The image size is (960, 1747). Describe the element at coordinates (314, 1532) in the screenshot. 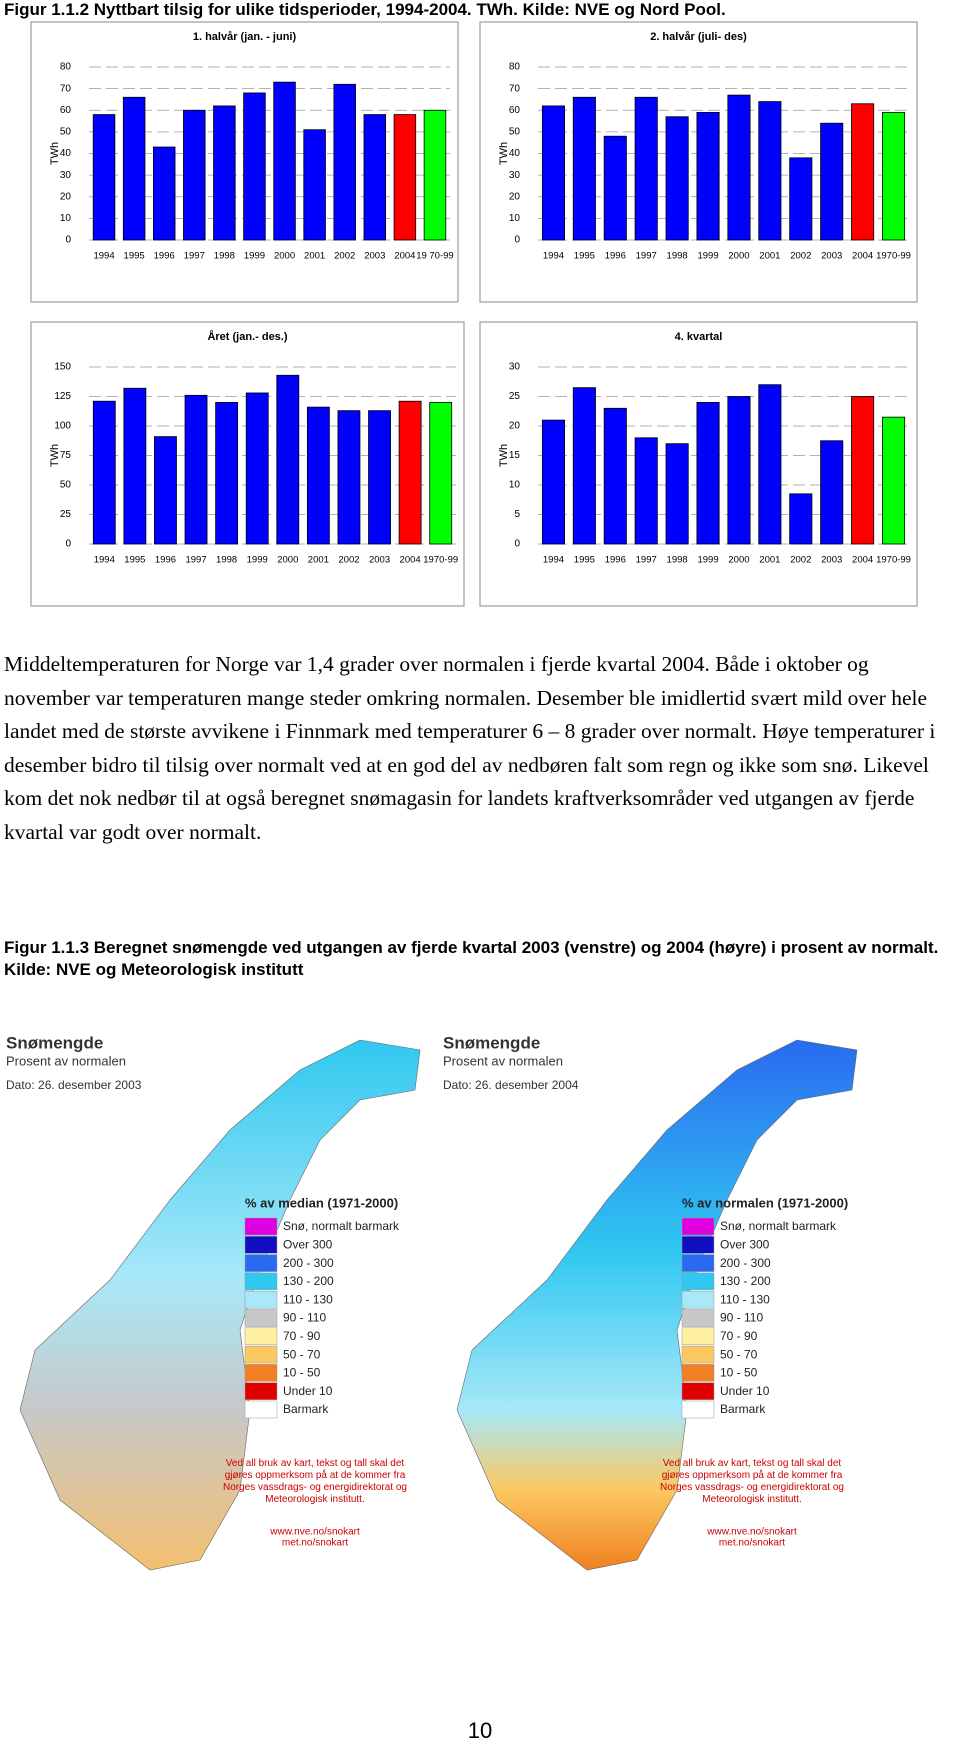

I see `map-url: www.nve.no/snokart` at that location.